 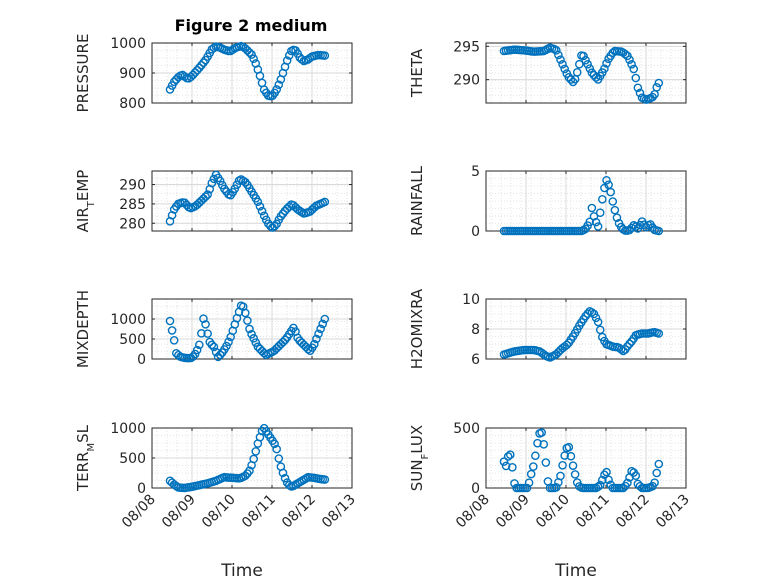 I want to click on y-tick-label: 500, so click(x=132, y=459).